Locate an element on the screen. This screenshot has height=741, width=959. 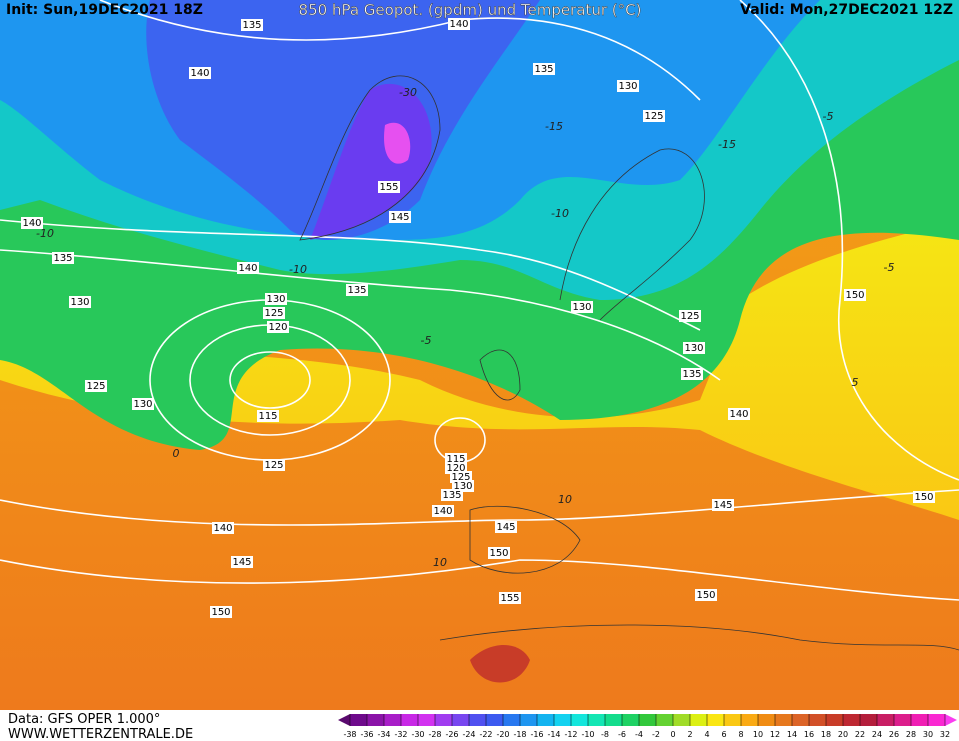
hot-spot is located at coordinates (500, 664).